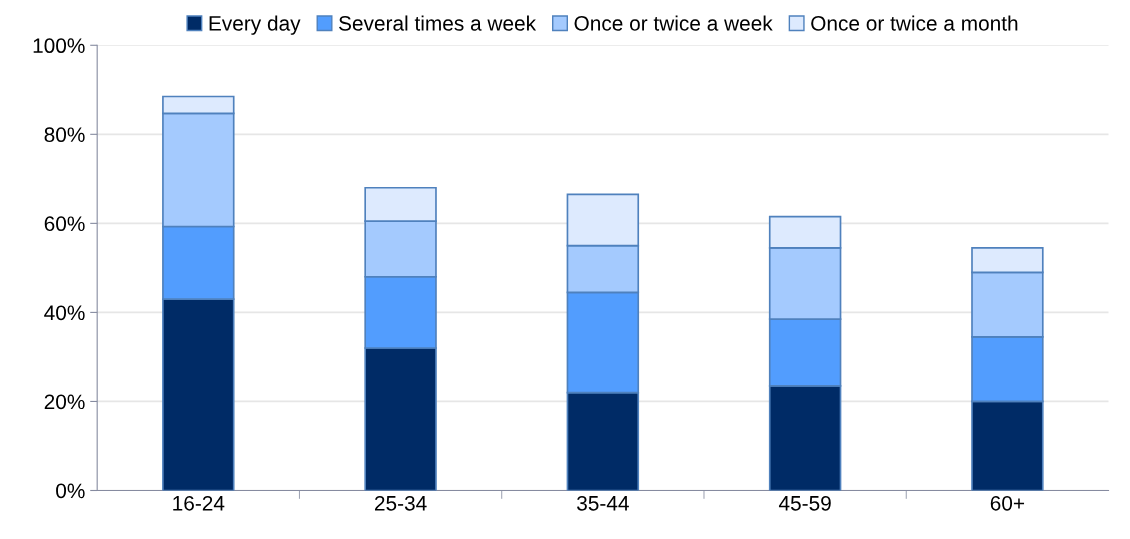  What do you see at coordinates (64, 224) in the screenshot?
I see `y-tick-label: 60%` at bounding box center [64, 224].